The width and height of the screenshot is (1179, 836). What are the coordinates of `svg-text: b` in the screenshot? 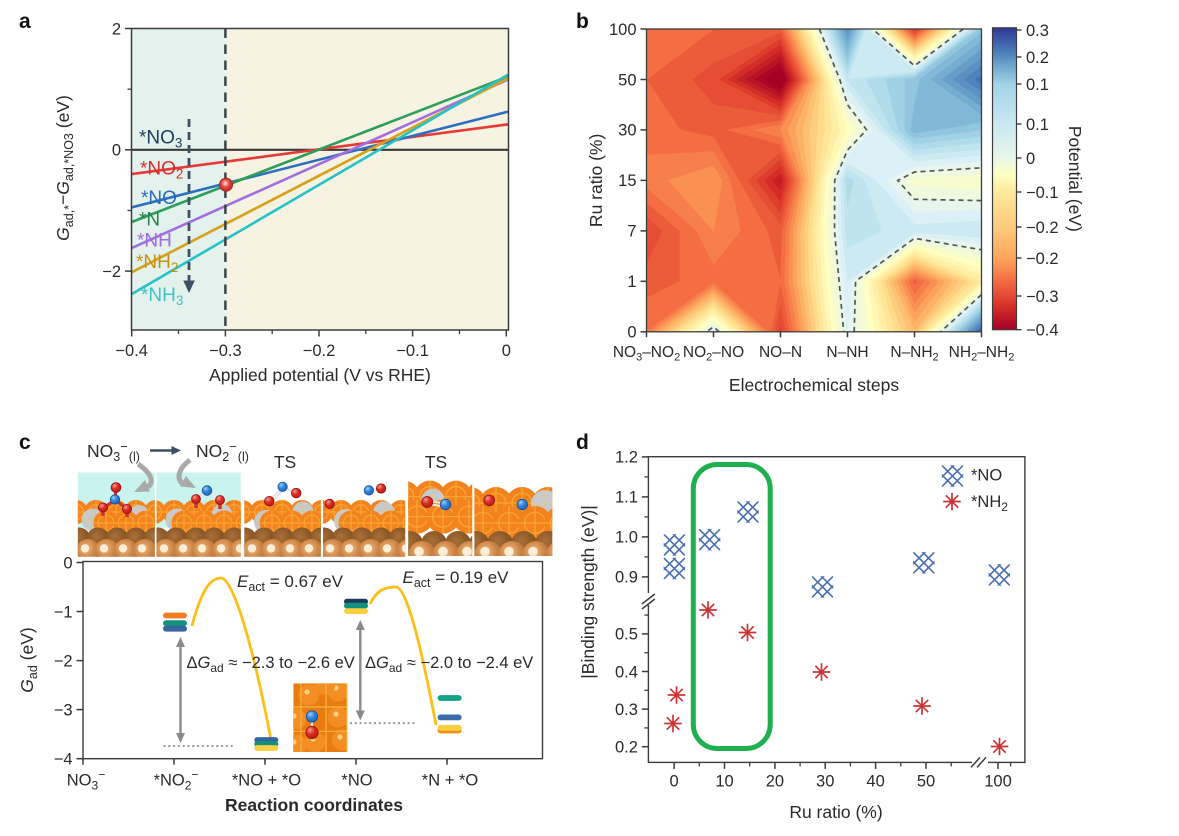 It's located at (582, 21).